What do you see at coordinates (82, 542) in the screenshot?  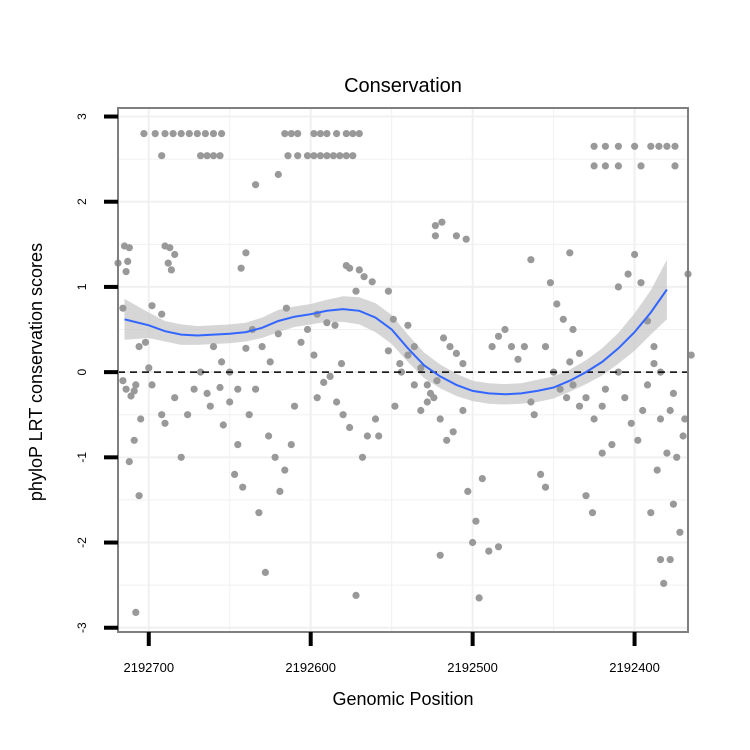 I see `y-tick-label: -2` at bounding box center [82, 542].